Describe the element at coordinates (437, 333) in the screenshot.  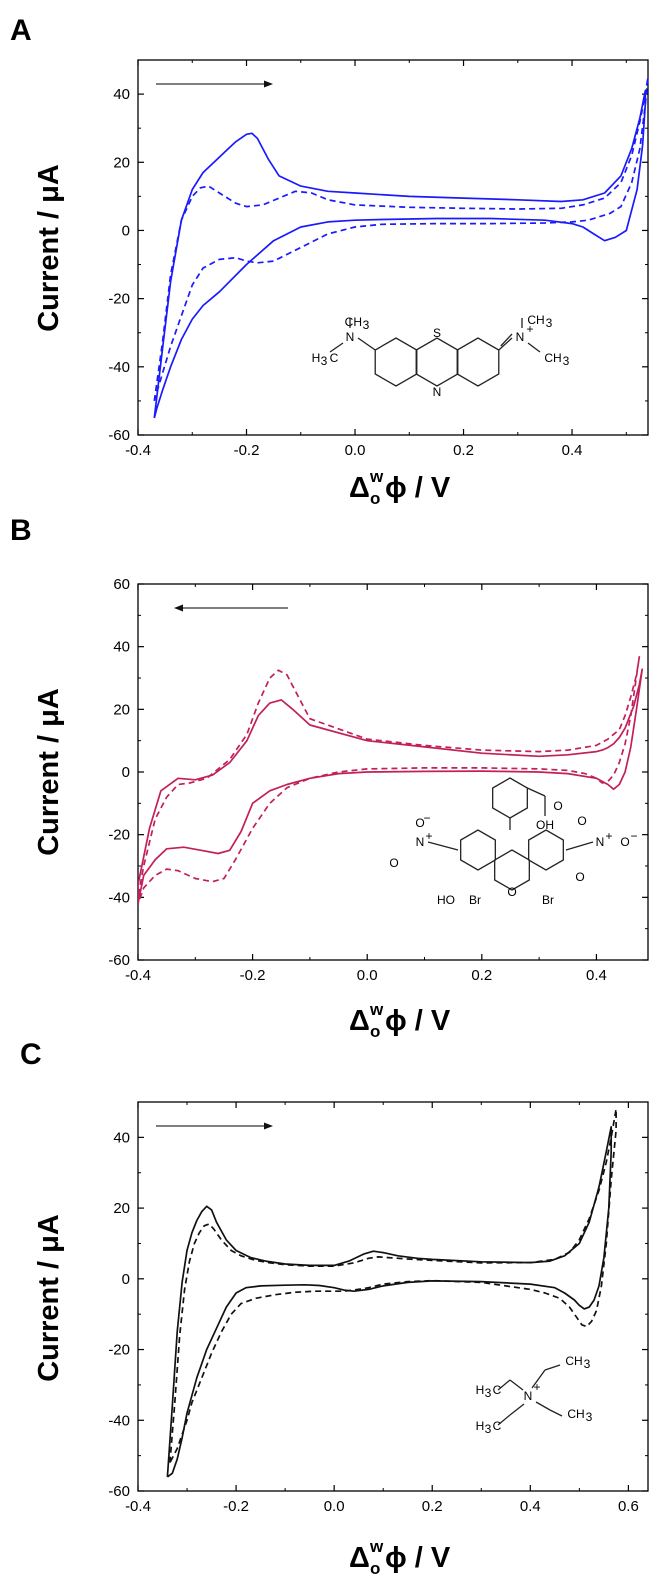
I see `atom-s: S` at that location.